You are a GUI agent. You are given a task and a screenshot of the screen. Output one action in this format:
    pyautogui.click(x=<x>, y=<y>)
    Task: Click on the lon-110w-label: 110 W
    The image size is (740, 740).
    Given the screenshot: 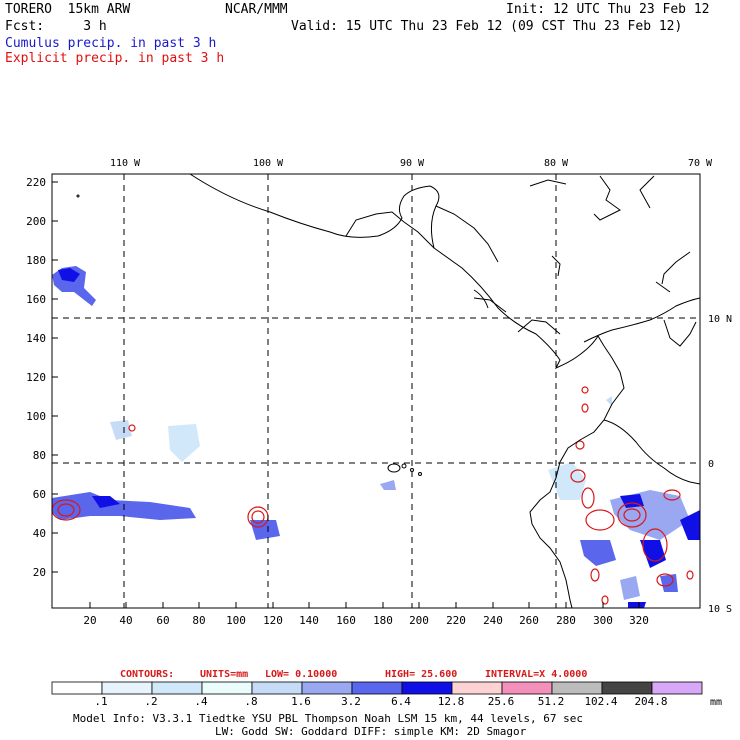 What is the action you would take?
    pyautogui.click(x=125, y=163)
    